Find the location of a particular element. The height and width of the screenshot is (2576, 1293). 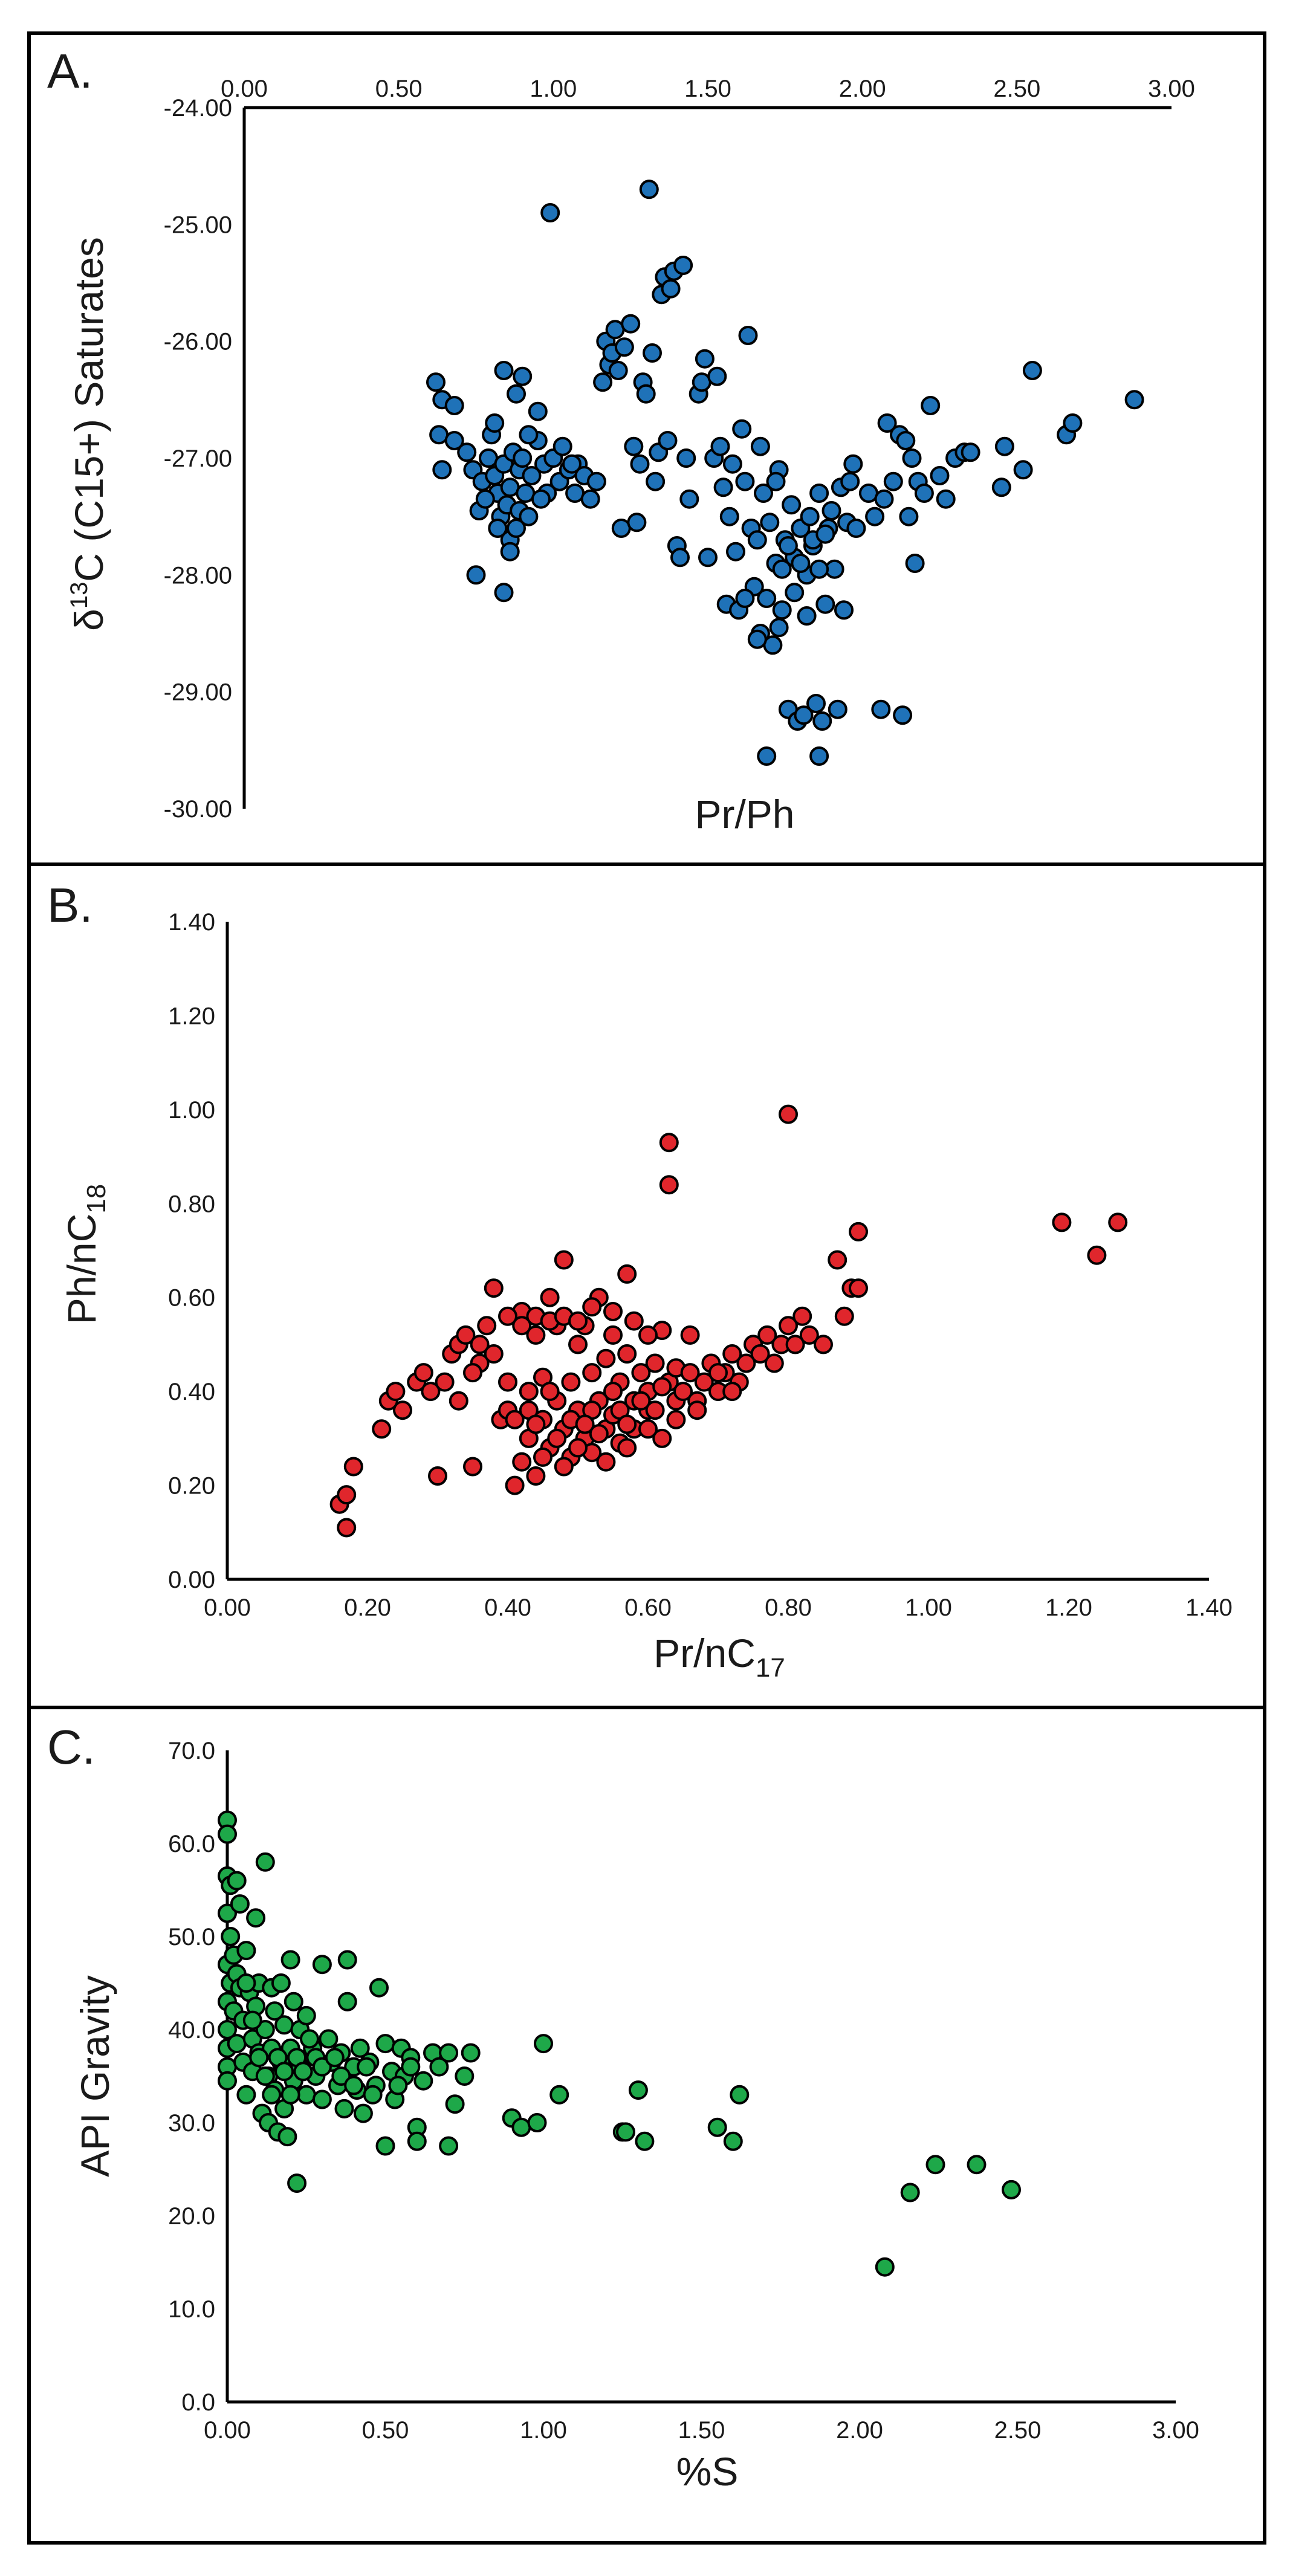

y-tick-label: 50.0 is located at coordinates (191, 1937).